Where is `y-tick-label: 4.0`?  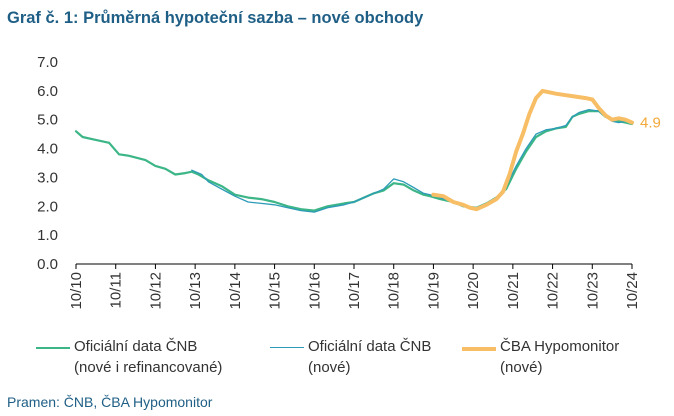 y-tick-label: 4.0 is located at coordinates (47, 149).